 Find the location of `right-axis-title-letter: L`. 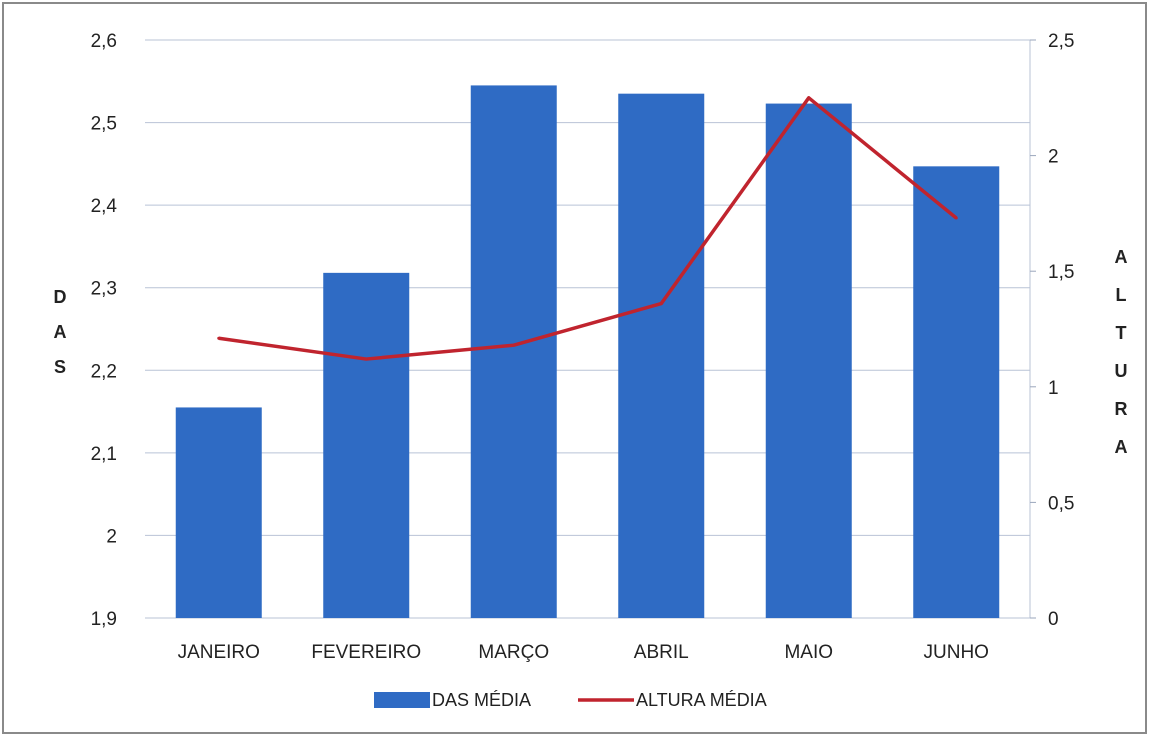

right-axis-title-letter: L is located at coordinates (1121, 295).